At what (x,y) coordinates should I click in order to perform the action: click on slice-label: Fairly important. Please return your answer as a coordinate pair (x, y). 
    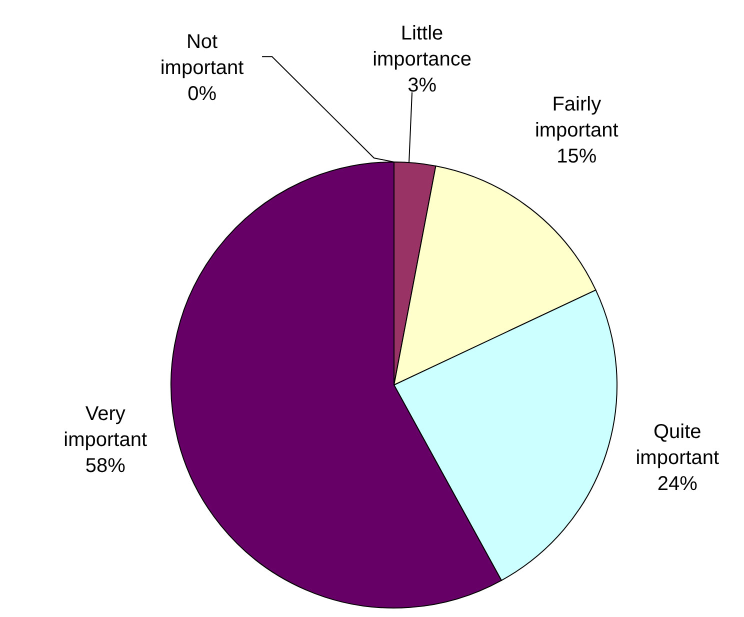
    Looking at the image, I should click on (576, 118).